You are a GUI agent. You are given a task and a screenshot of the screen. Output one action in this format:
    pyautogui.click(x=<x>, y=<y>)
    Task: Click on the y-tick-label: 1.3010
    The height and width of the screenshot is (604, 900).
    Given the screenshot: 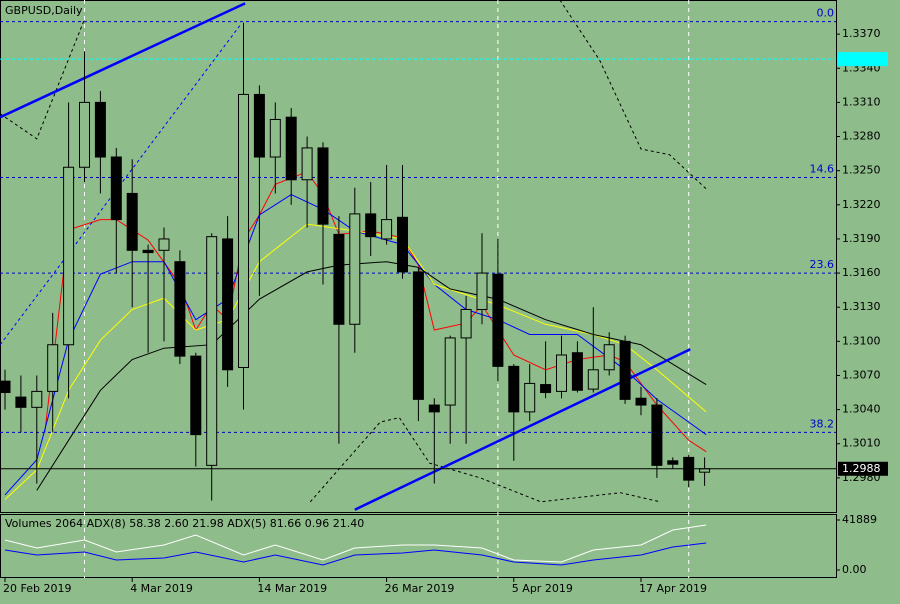 What is the action you would take?
    pyautogui.click(x=861, y=443)
    